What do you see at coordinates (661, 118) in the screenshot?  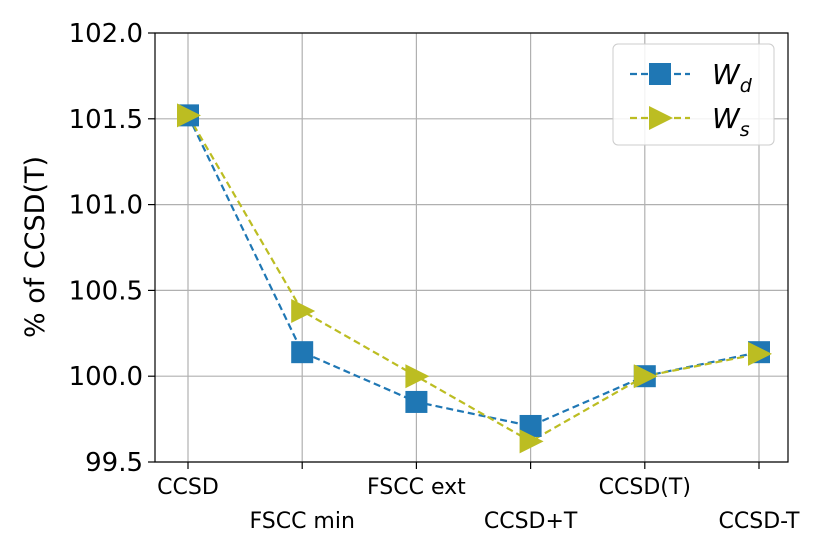 I see `legend-marker-ws` at bounding box center [661, 118].